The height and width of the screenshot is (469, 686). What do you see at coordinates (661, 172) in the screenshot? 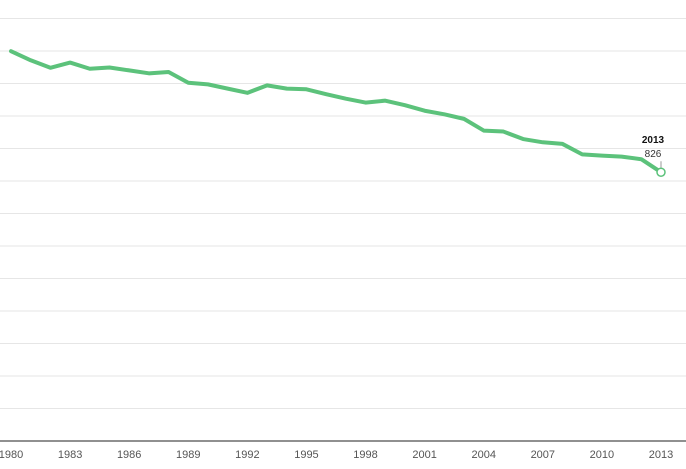
I see `callout-point-marker` at bounding box center [661, 172].